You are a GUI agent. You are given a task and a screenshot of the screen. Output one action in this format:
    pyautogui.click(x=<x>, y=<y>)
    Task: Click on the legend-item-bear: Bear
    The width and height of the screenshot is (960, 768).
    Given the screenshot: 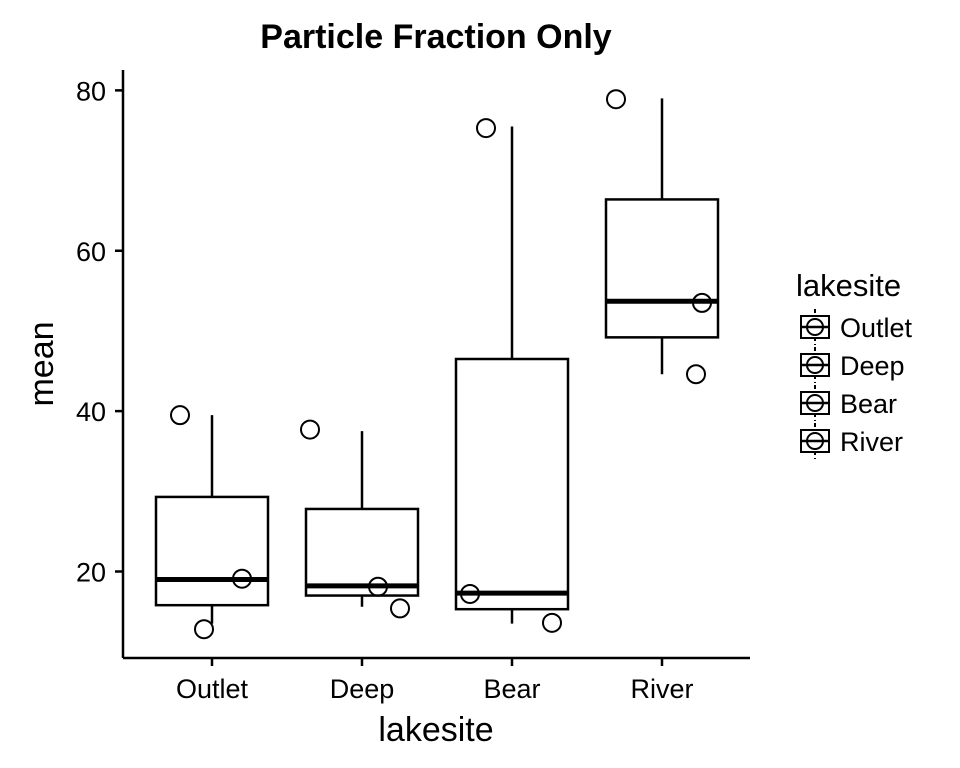 What is the action you would take?
    pyautogui.click(x=848, y=403)
    